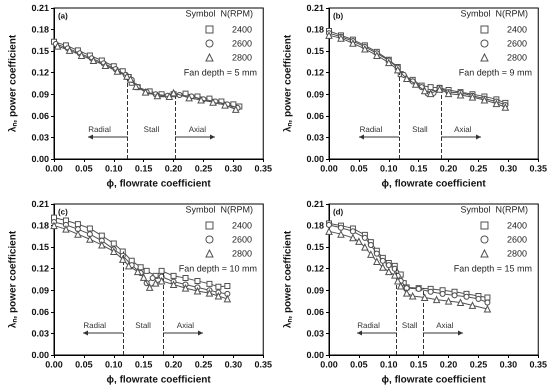 This screenshot has width=550, height=391. What do you see at coordinates (63, 212) in the screenshot?
I see `annotation: (c)` at bounding box center [63, 212].